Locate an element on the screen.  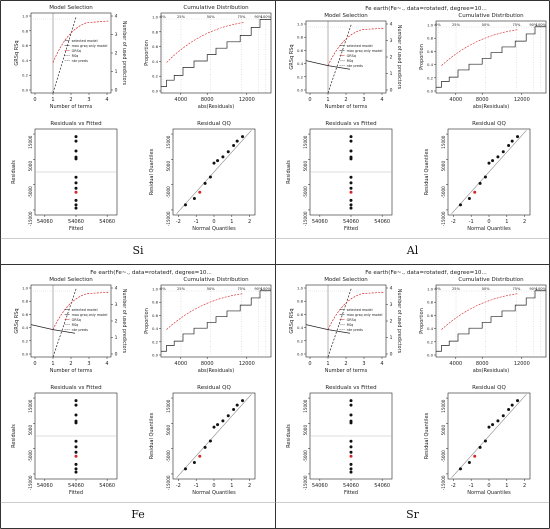
x-axis-label: Normal Quantiles is located at coordinates (214, 493).